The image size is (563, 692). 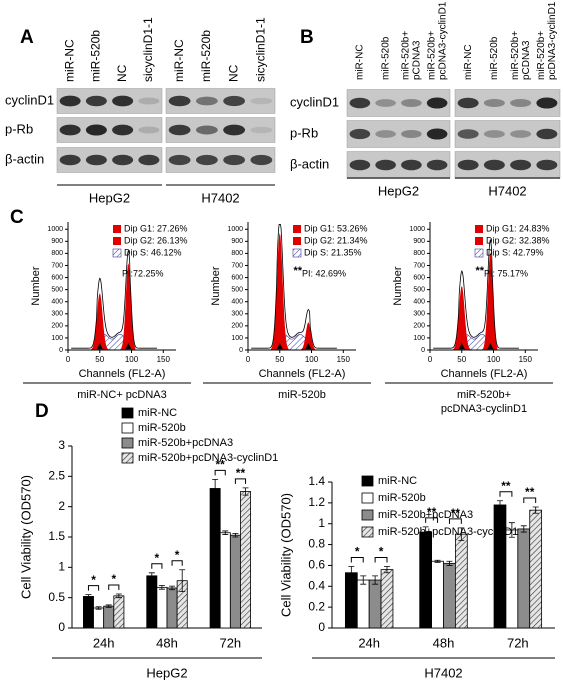 What do you see at coordinates (398, 285) in the screenshot?
I see `y-axis-label: Number` at bounding box center [398, 285].